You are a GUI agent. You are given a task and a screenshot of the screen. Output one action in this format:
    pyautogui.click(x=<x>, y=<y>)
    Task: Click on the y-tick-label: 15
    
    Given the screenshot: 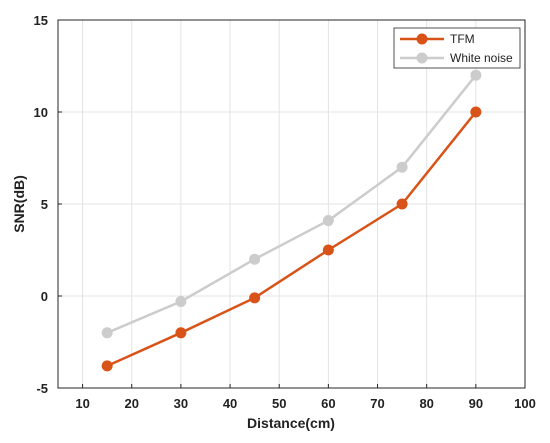 What is the action you would take?
    pyautogui.click(x=41, y=20)
    